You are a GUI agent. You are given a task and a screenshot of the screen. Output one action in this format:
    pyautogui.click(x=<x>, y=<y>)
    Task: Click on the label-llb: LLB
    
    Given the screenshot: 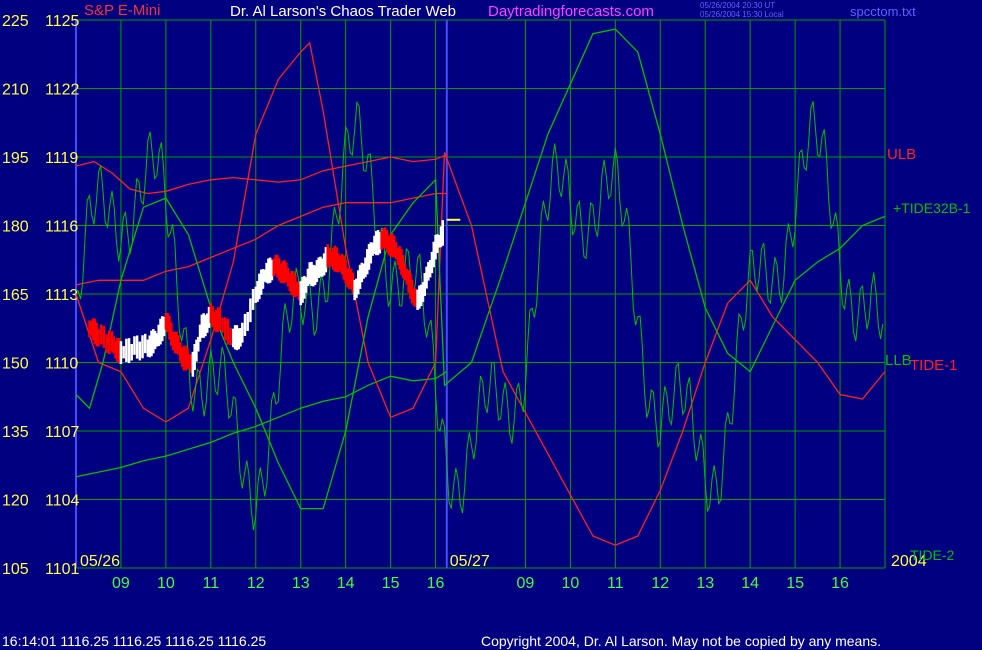 What is the action you would take?
    pyautogui.click(x=898, y=360)
    